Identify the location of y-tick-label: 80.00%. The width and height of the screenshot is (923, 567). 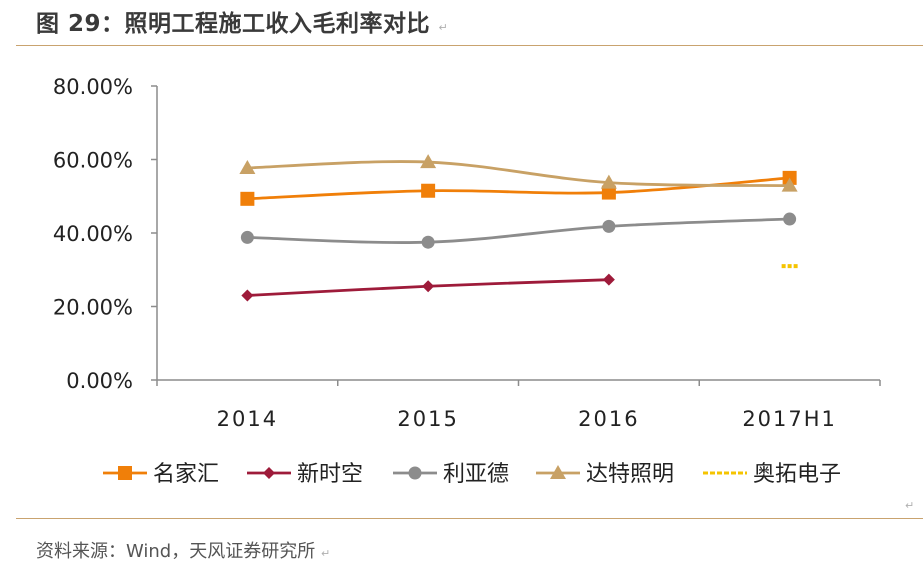
(93, 87).